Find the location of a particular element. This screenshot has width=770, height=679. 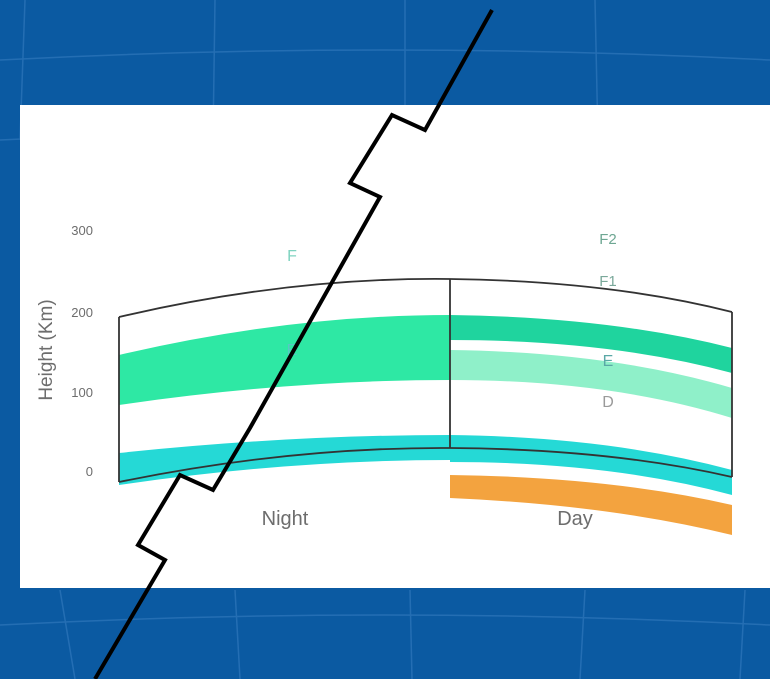

y-tick-200: 200 is located at coordinates (82, 312).